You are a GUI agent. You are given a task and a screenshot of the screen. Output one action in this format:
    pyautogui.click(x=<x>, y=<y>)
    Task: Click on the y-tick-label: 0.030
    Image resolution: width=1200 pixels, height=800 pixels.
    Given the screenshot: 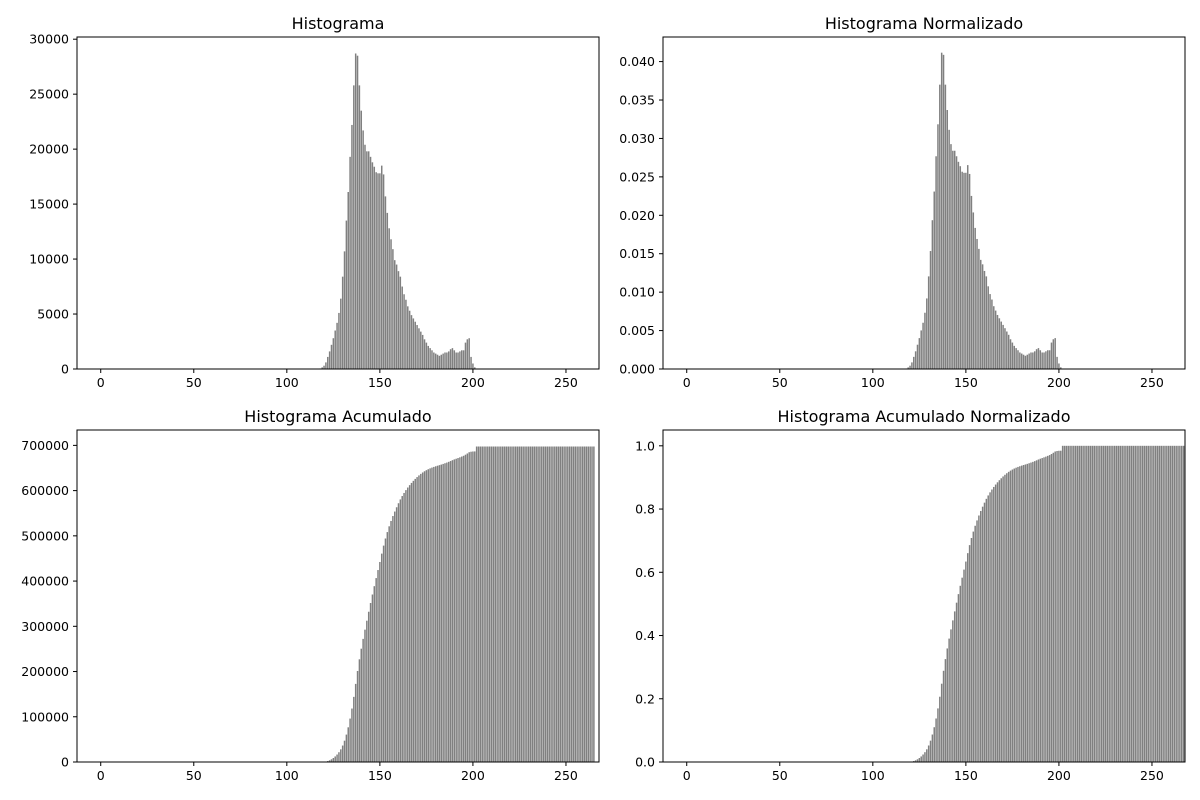 What is the action you would take?
    pyautogui.click(x=637, y=138)
    